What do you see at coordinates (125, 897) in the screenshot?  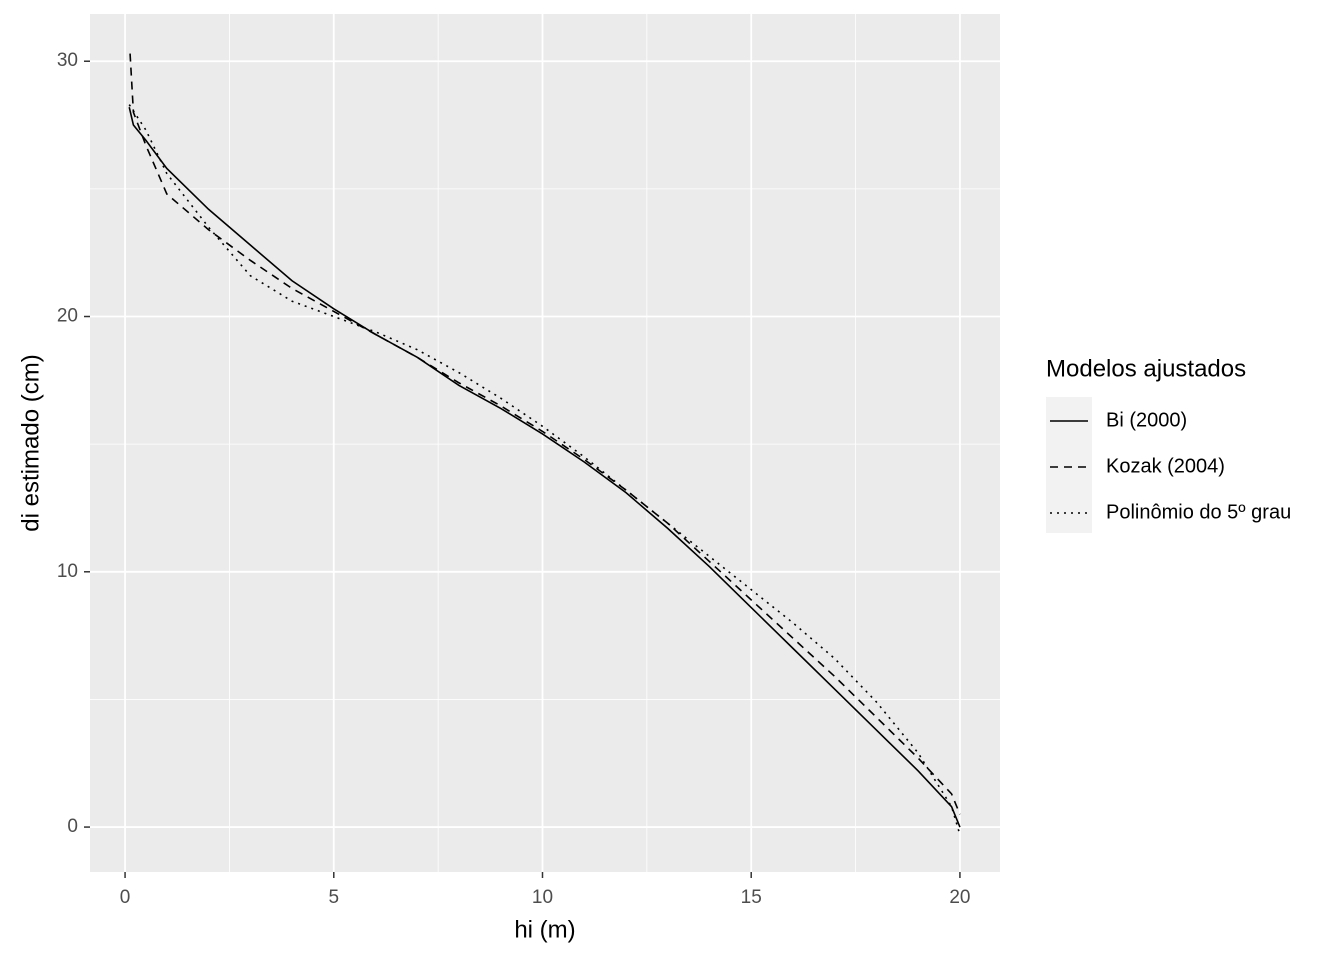 I see `x-tick-label: 0` at bounding box center [125, 897].